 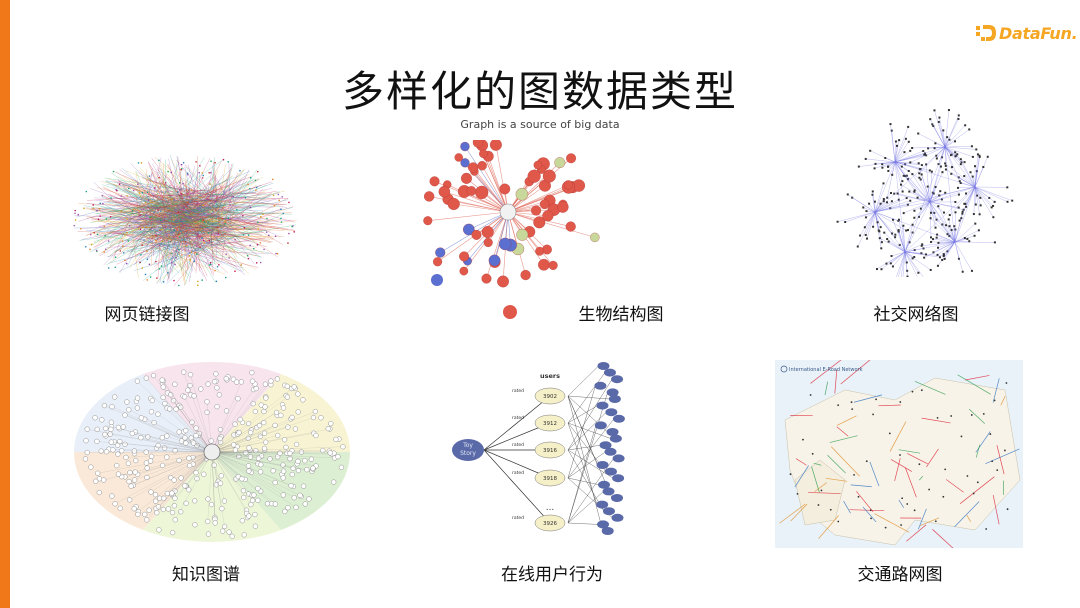 I want to click on caption-knowledge-graph: 知识图谱, so click(x=206, y=575).